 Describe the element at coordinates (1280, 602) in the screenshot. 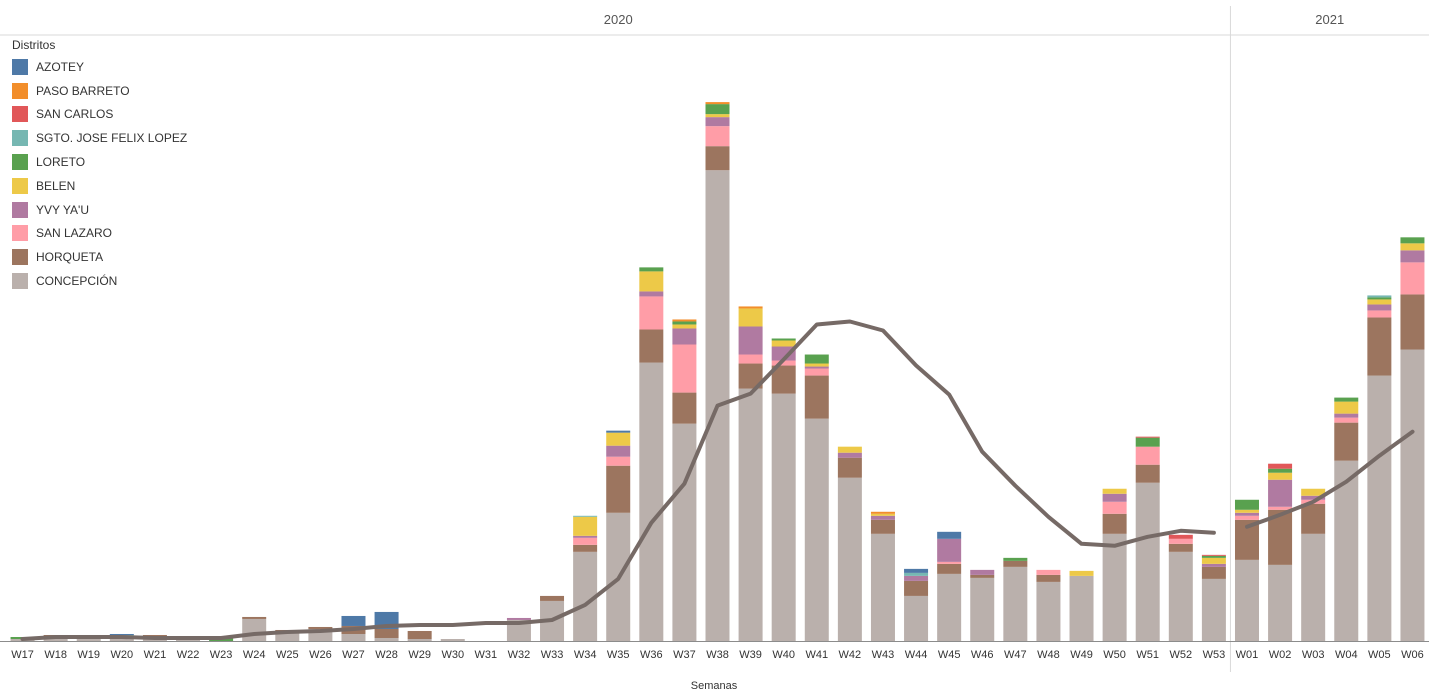

I see `bar-w02-concepcion` at that location.